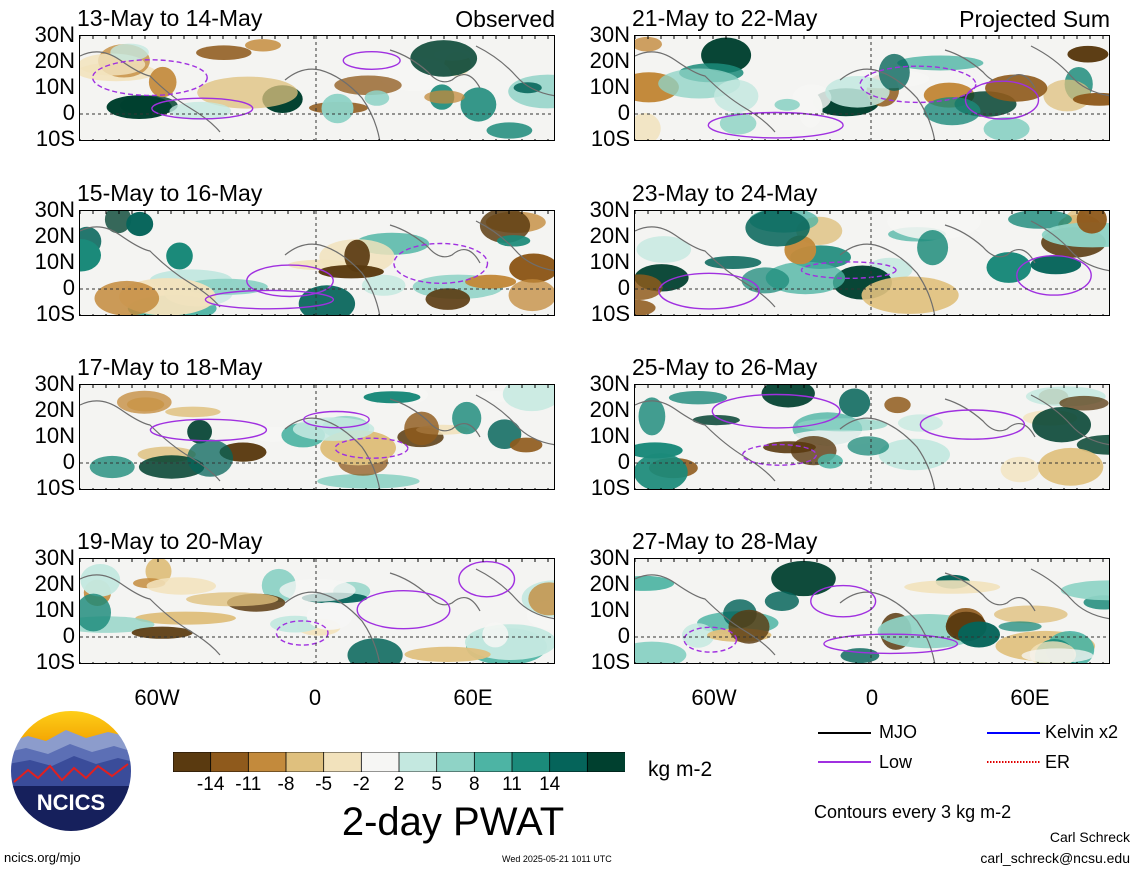 Image resolution: width=1135 pixels, height=872 pixels. Describe the element at coordinates (725, 18) in the screenshot. I see `panel-title: 21-May to 22-May` at that location.